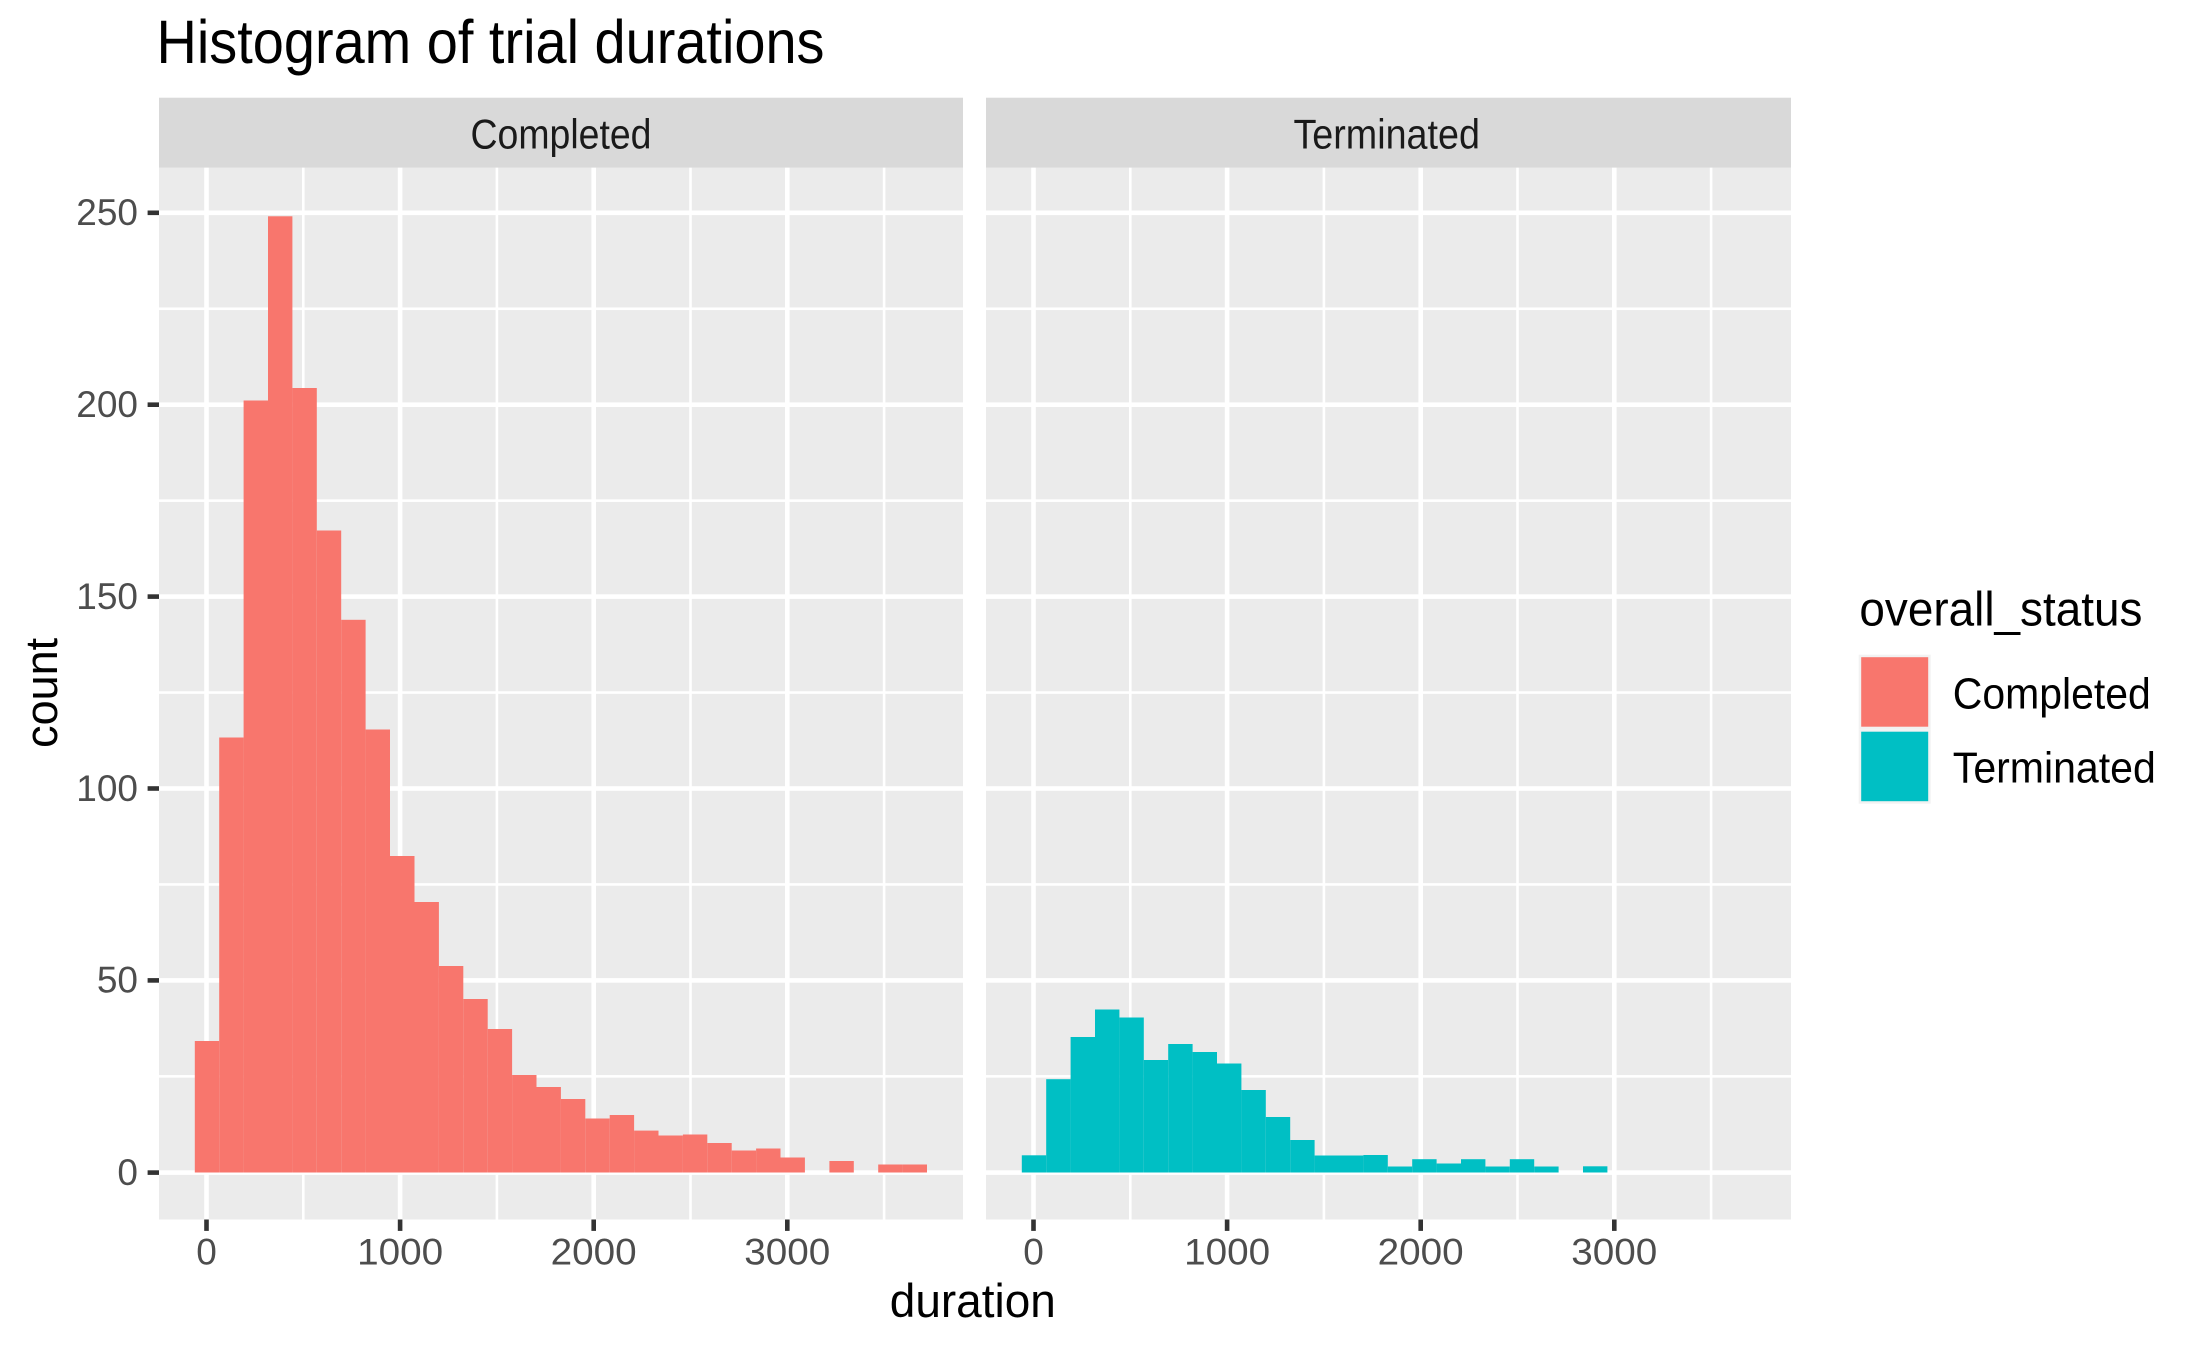  What do you see at coordinates (2000, 609) in the screenshot?
I see `svg-text: overall_status` at bounding box center [2000, 609].